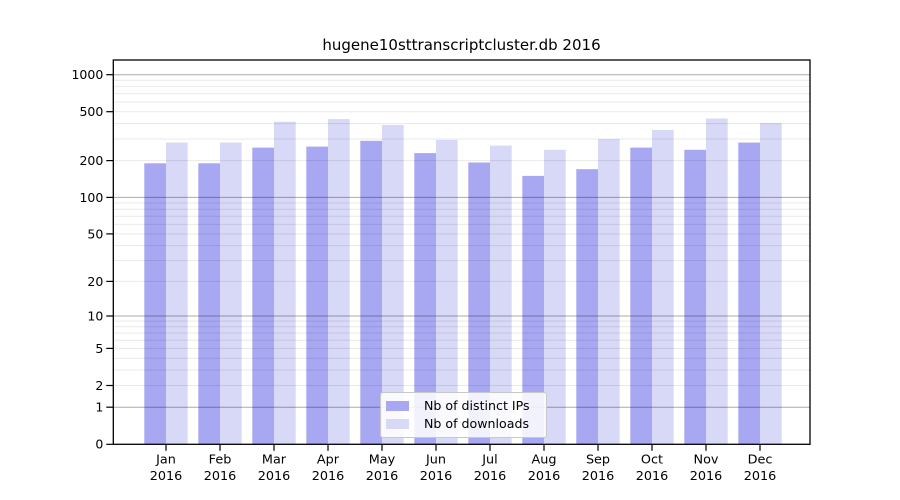  What do you see at coordinates (220, 476) in the screenshot?
I see `x-tick-label-year-feb: 2016` at bounding box center [220, 476].